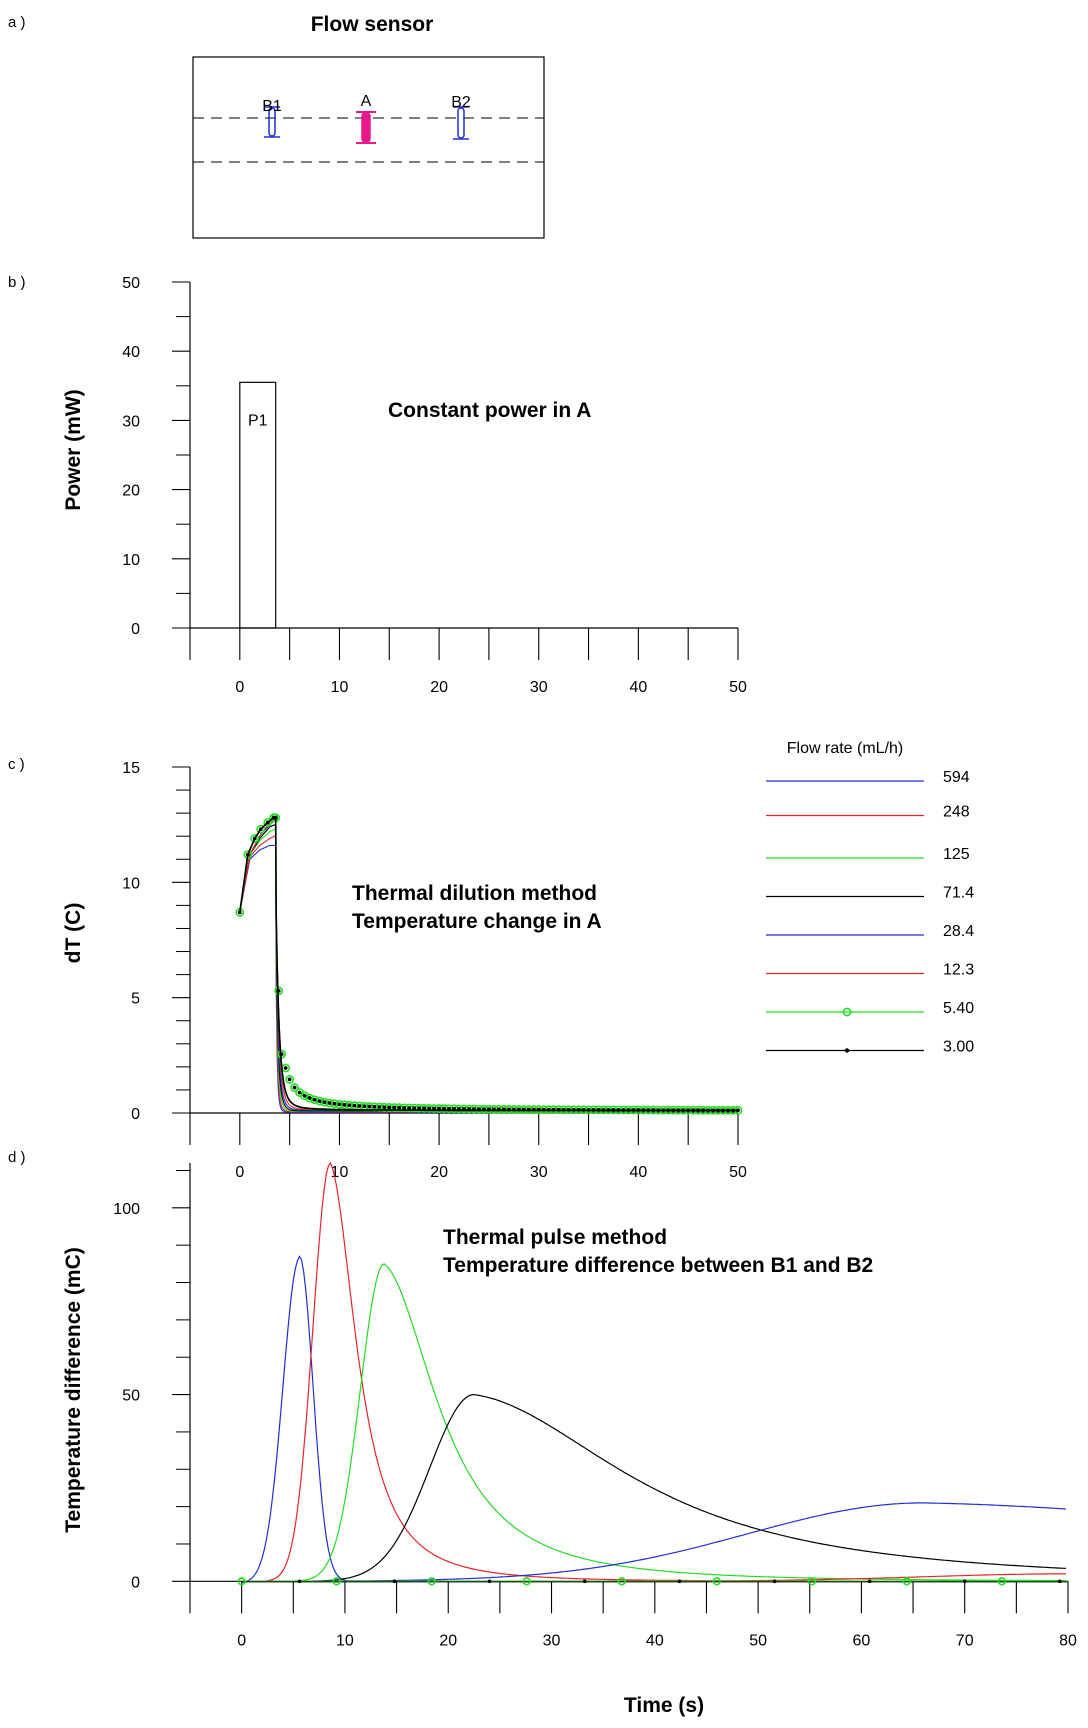 Image resolution: width=1088 pixels, height=1728 pixels. Describe the element at coordinates (258, 420) in the screenshot. I see `power-bar-label: P1` at that location.